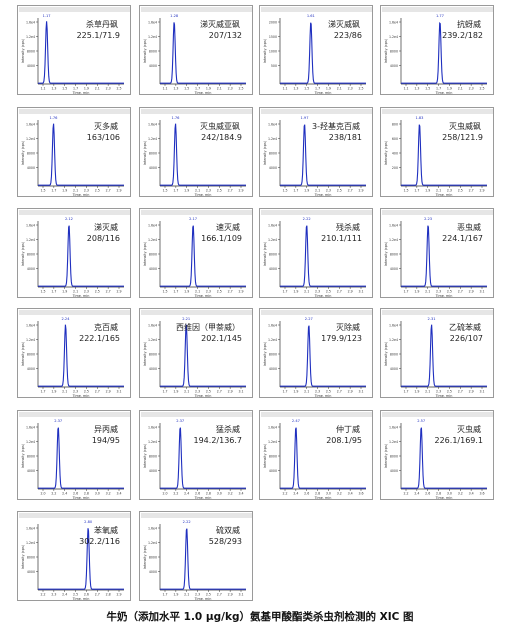 Image resolution: width=520 pixels, height=629 pixels. Describe the element at coordinates (208, 327) in the screenshot. I see `compound-name: 西维因（甲萘威）` at that location.